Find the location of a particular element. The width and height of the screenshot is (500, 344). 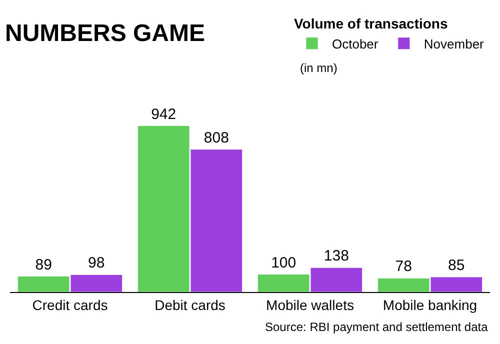

data-label: 808 is located at coordinates (216, 137).